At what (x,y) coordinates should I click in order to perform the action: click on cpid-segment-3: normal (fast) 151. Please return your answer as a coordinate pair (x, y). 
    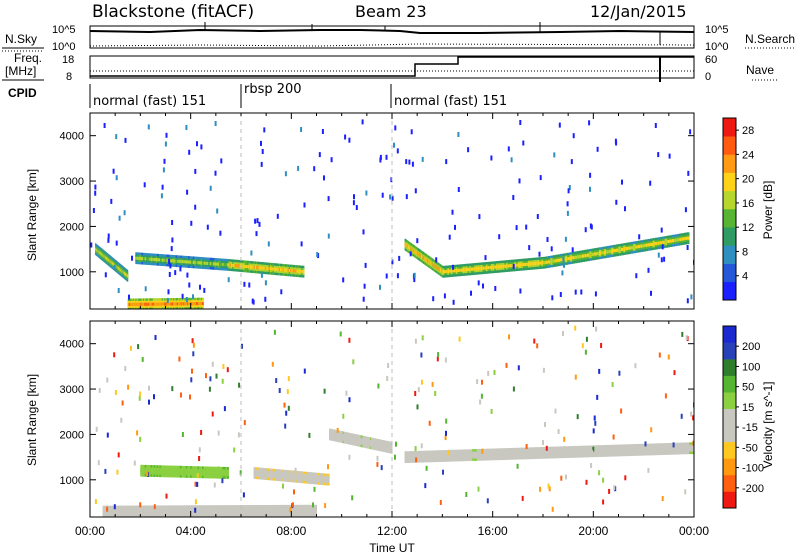
    Looking at the image, I should click on (450, 101).